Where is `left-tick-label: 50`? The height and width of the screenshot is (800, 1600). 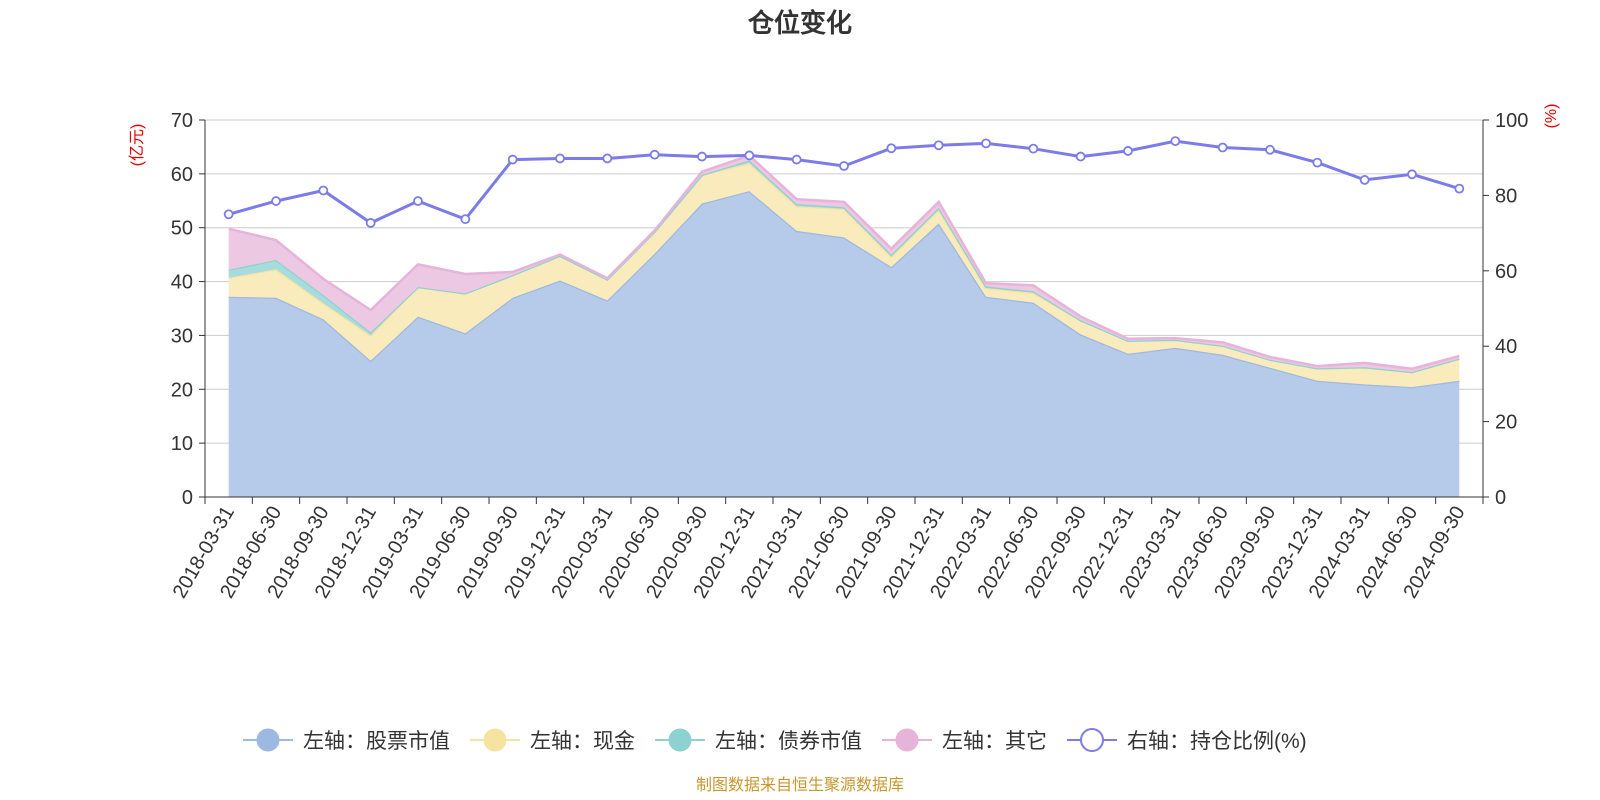
left-tick-label: 50 is located at coordinates (182, 229).